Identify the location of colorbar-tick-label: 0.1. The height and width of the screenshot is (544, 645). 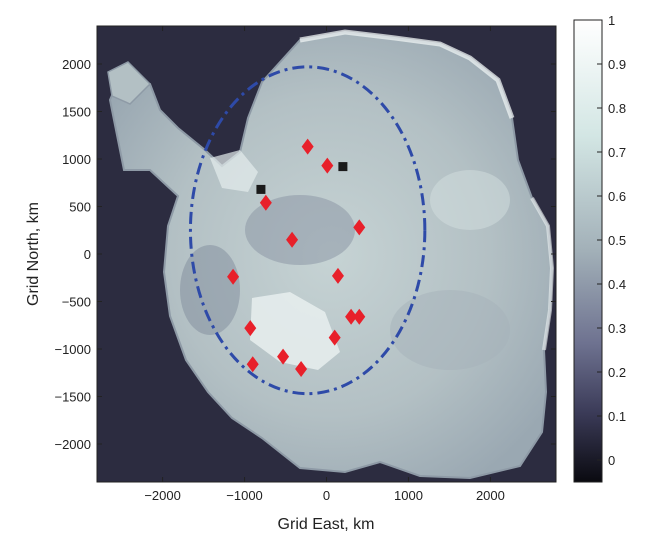
(617, 416).